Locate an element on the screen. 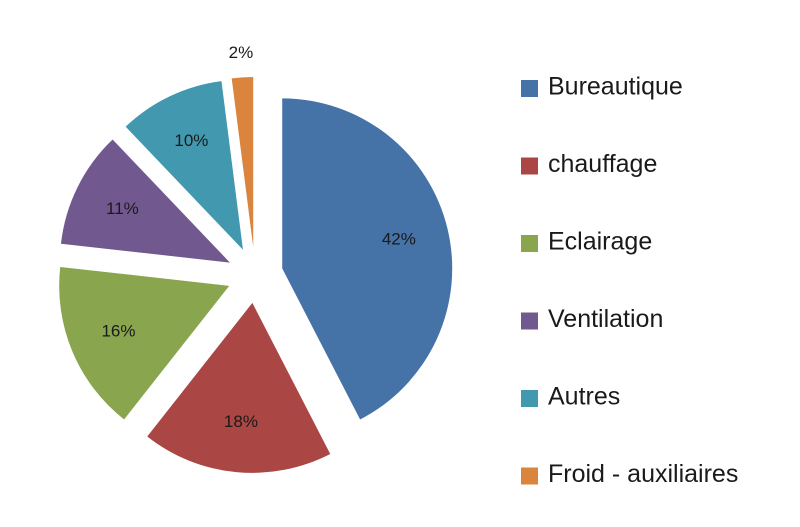 This screenshot has height=527, width=800. pie-slice-froid-auxiliaires is located at coordinates (242, 162).